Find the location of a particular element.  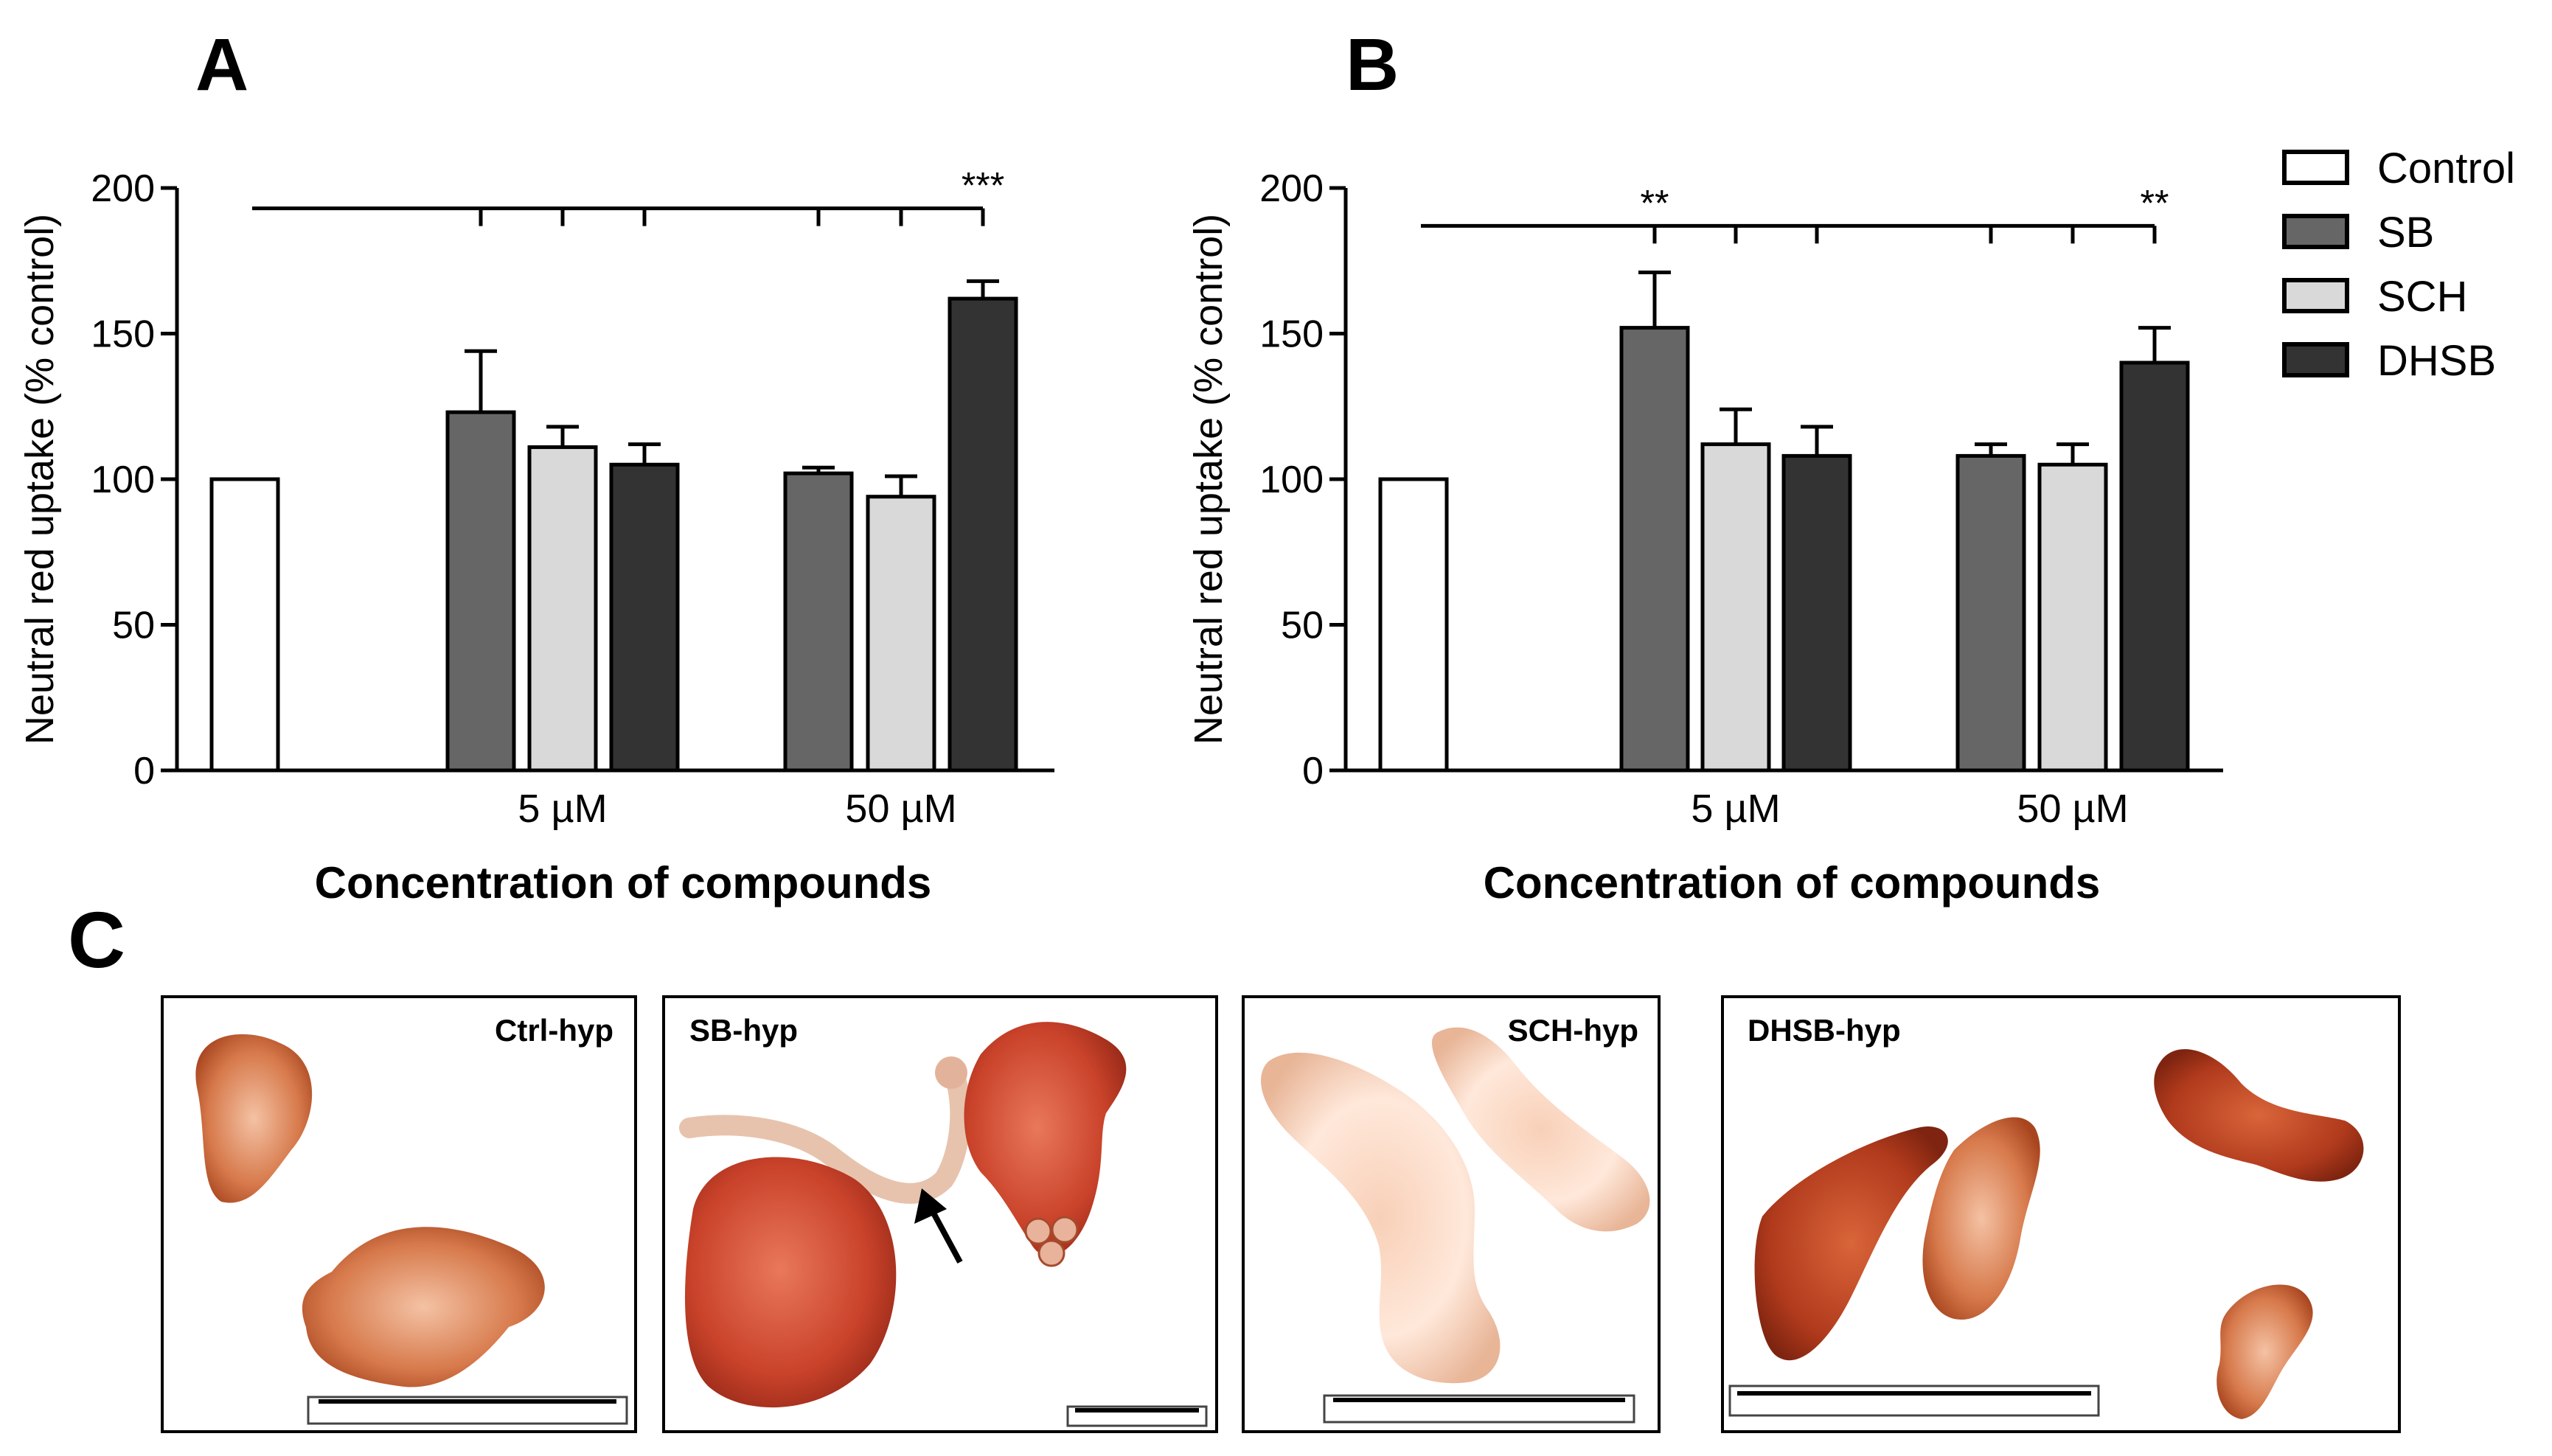

legend-label-sb: SB is located at coordinates (2405, 233).